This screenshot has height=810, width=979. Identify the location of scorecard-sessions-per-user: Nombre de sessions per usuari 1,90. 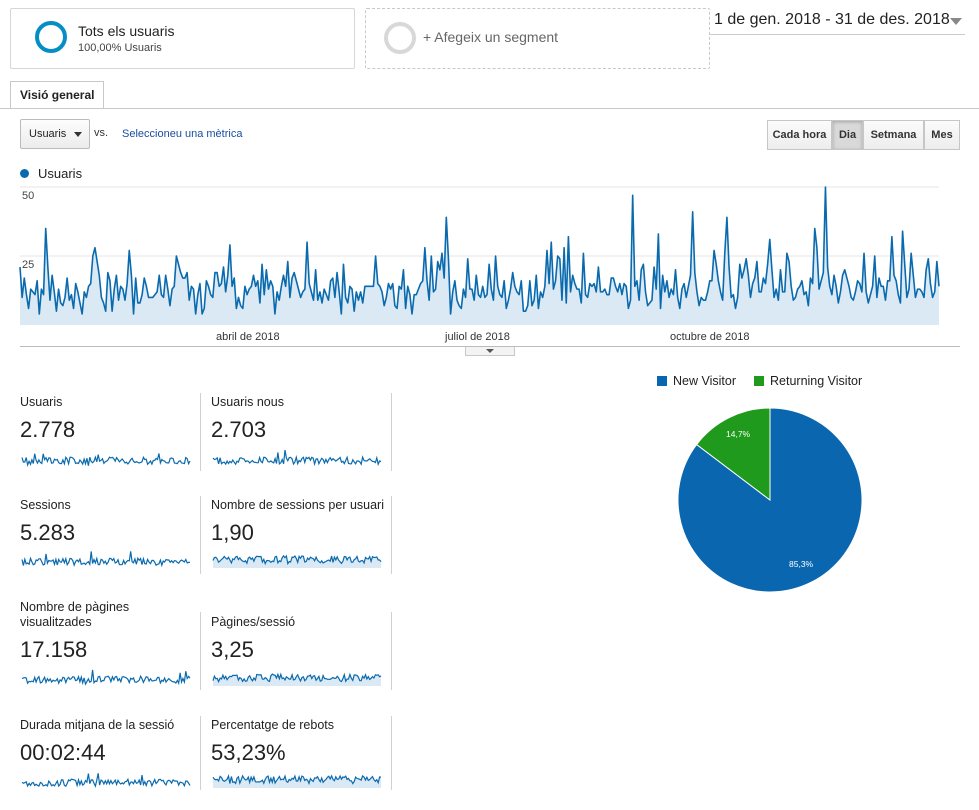
(301, 544).